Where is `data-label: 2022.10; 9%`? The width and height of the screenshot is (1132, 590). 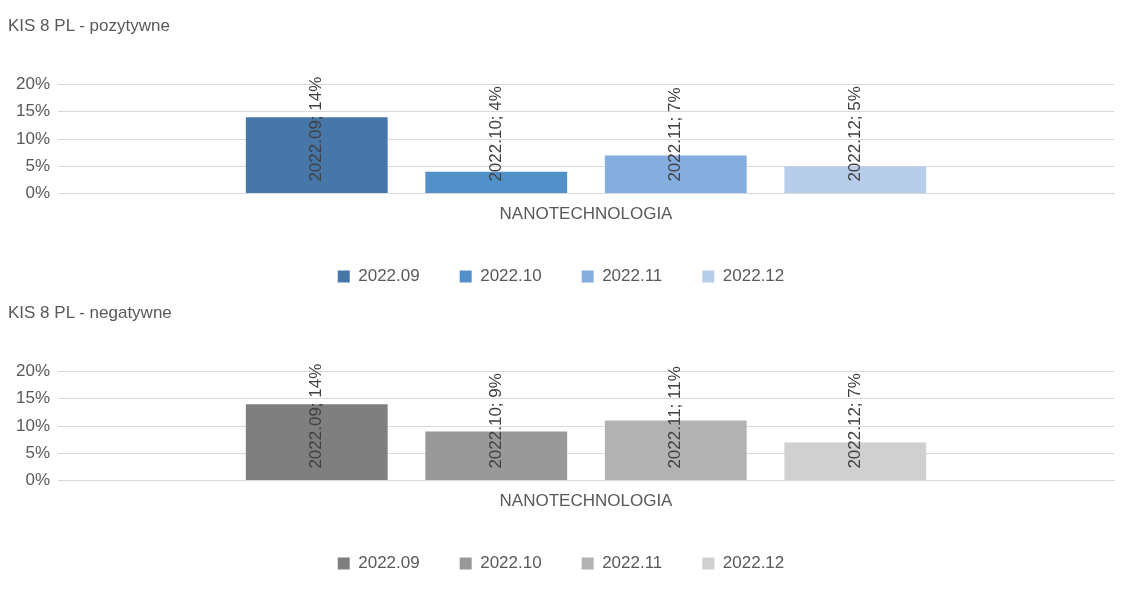
data-label: 2022.10; 9% is located at coordinates (495, 421).